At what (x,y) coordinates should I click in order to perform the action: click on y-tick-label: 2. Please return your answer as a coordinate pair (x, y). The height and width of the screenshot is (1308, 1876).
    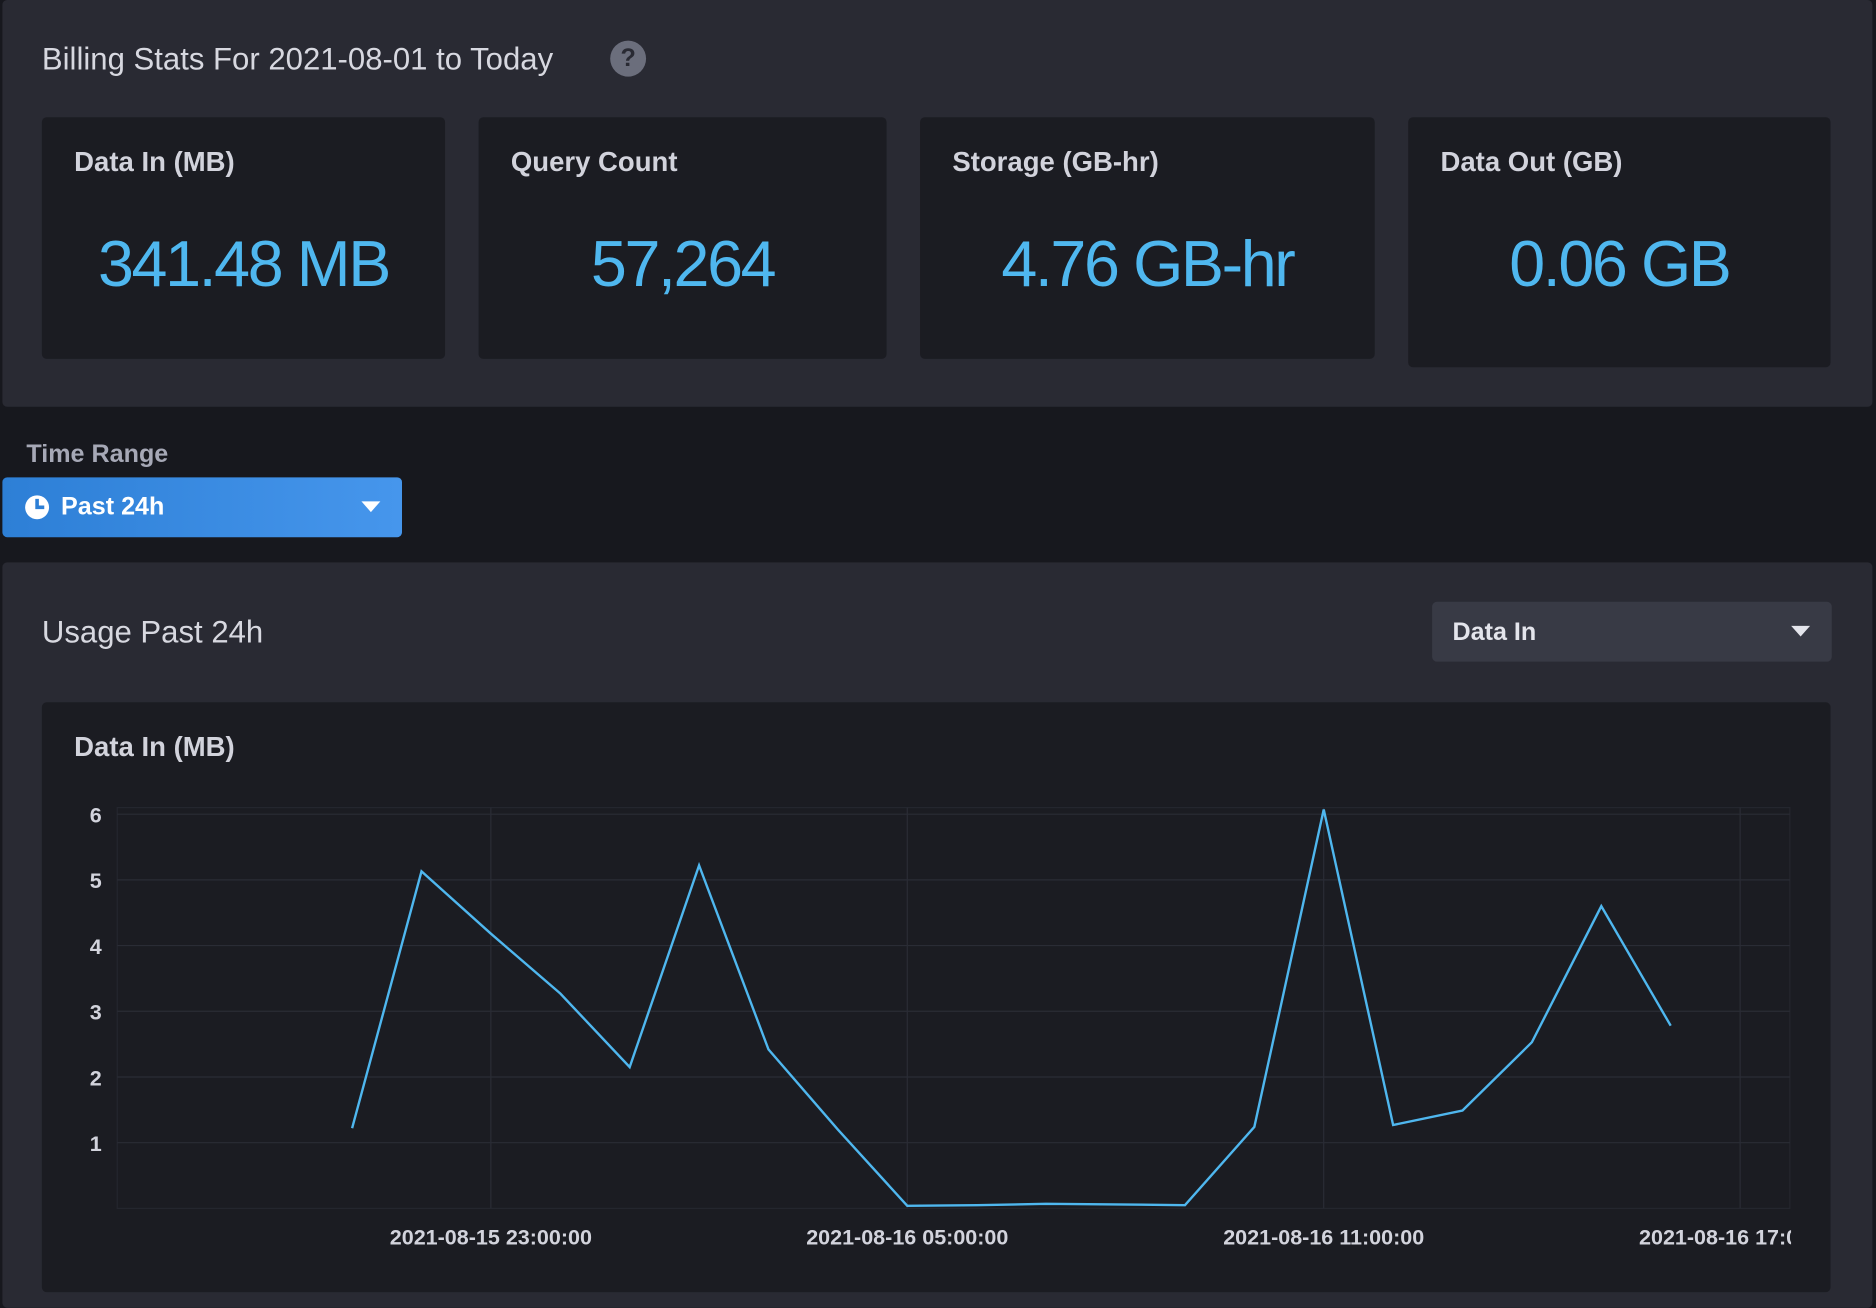
    Looking at the image, I should click on (96, 1078).